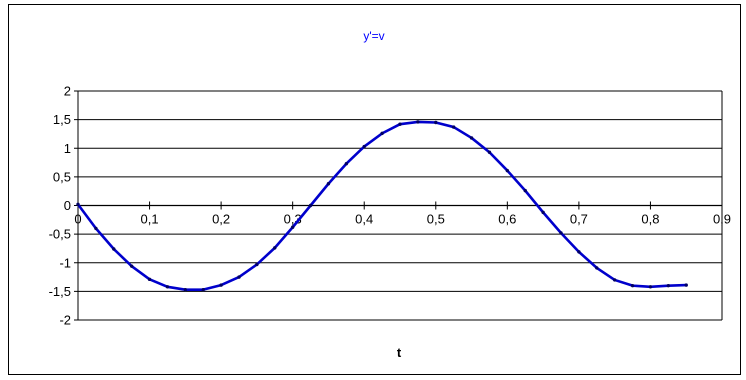 The height and width of the screenshot is (380, 746). What do you see at coordinates (60, 206) in the screenshot?
I see `y-tick-labels: 2 1,5 1 0,5 0 -0,5 -1 -1,5 -2` at bounding box center [60, 206].